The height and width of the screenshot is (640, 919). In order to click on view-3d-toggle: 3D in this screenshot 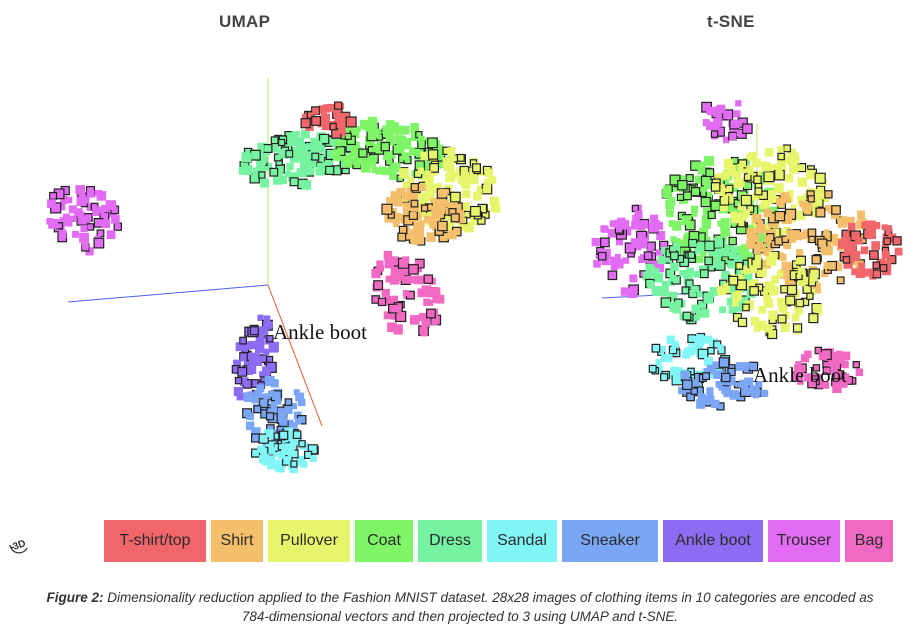, I will do `click(19, 545)`.